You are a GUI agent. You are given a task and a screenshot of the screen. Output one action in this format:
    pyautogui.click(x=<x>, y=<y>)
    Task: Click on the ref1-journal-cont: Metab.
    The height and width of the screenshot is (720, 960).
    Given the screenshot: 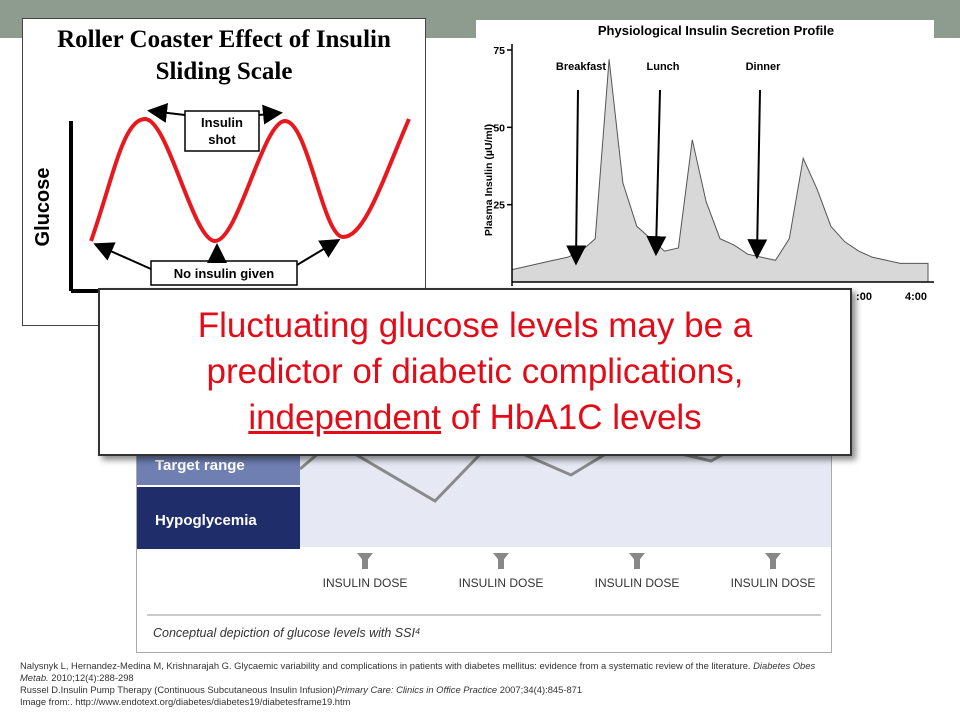 What is the action you would take?
    pyautogui.click(x=34, y=677)
    